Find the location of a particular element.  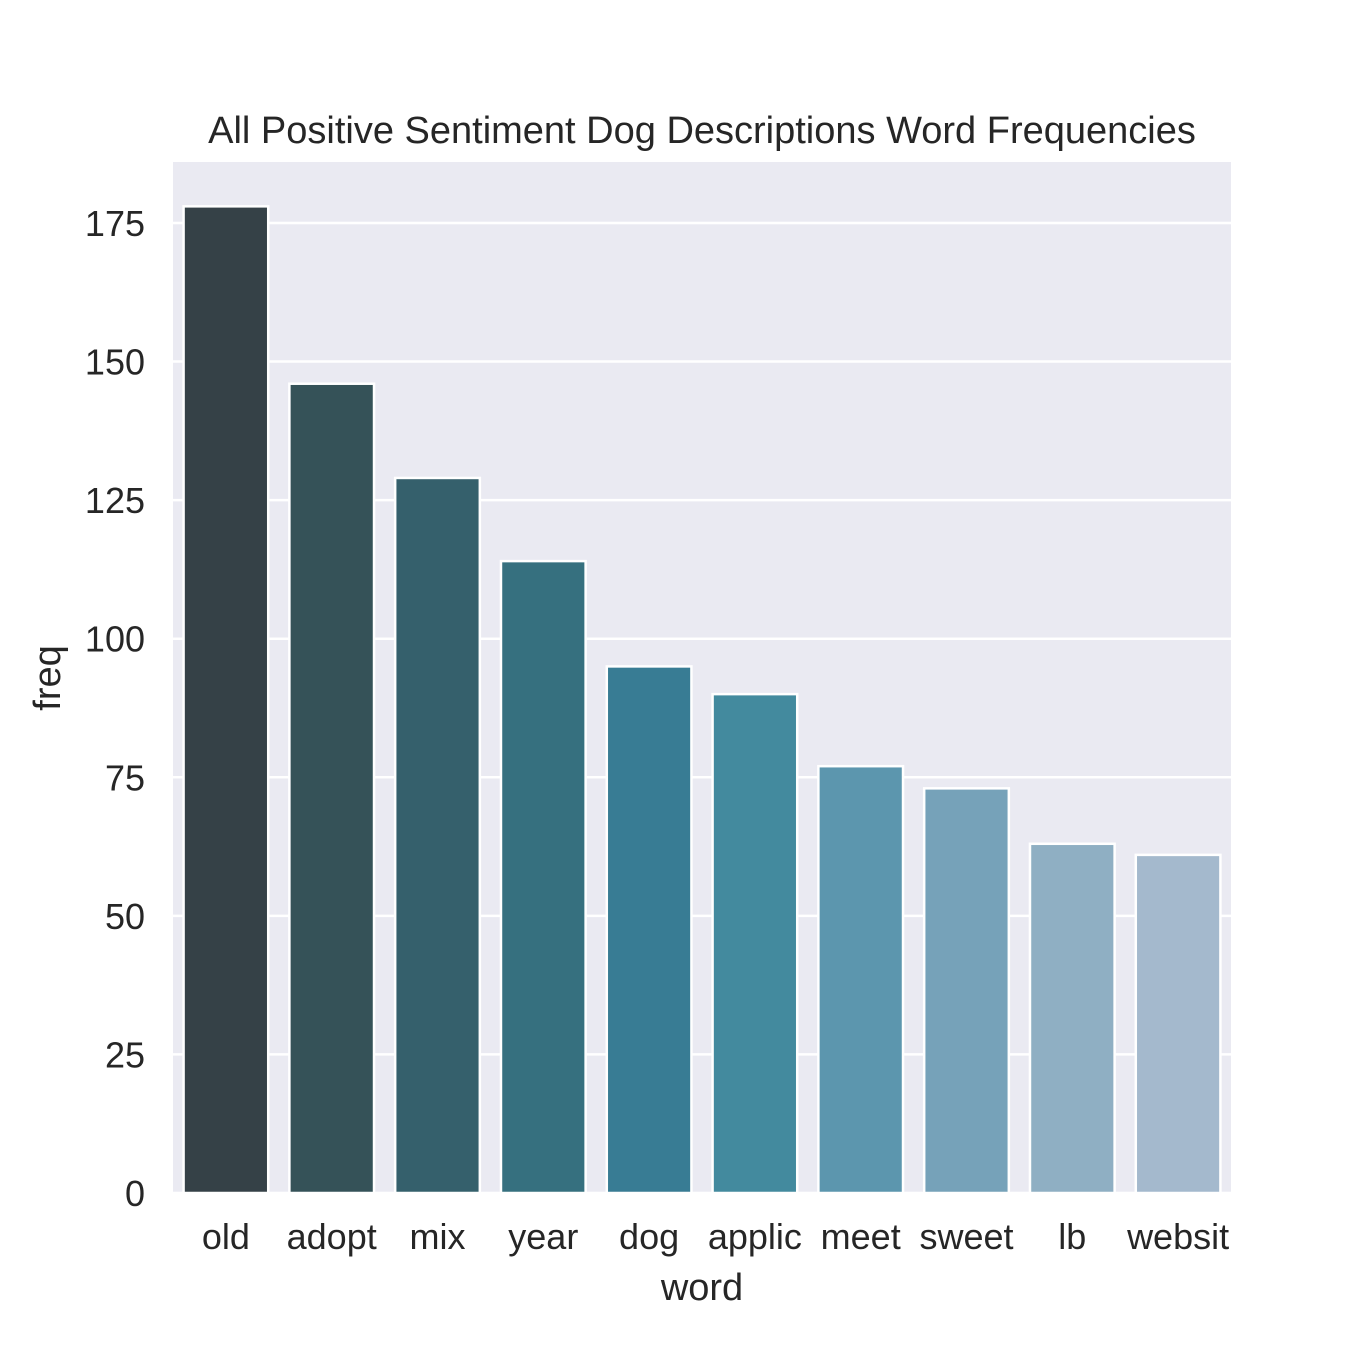

y-tick-label: 75 is located at coordinates (125, 777).